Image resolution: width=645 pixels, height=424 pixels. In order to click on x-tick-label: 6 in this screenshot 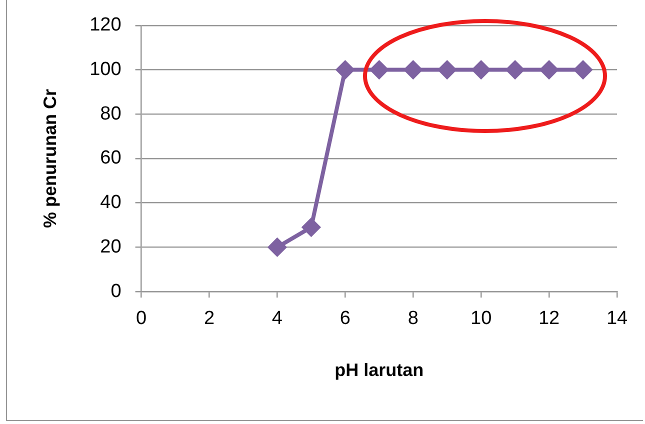, I will do `click(345, 319)`.